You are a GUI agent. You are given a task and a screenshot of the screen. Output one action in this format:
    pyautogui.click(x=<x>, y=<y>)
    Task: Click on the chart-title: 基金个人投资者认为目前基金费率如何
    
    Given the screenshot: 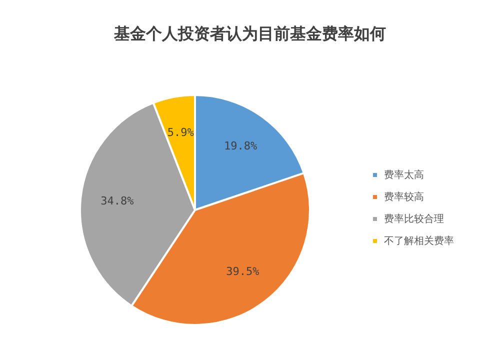 What is the action you would take?
    pyautogui.click(x=249, y=33)
    